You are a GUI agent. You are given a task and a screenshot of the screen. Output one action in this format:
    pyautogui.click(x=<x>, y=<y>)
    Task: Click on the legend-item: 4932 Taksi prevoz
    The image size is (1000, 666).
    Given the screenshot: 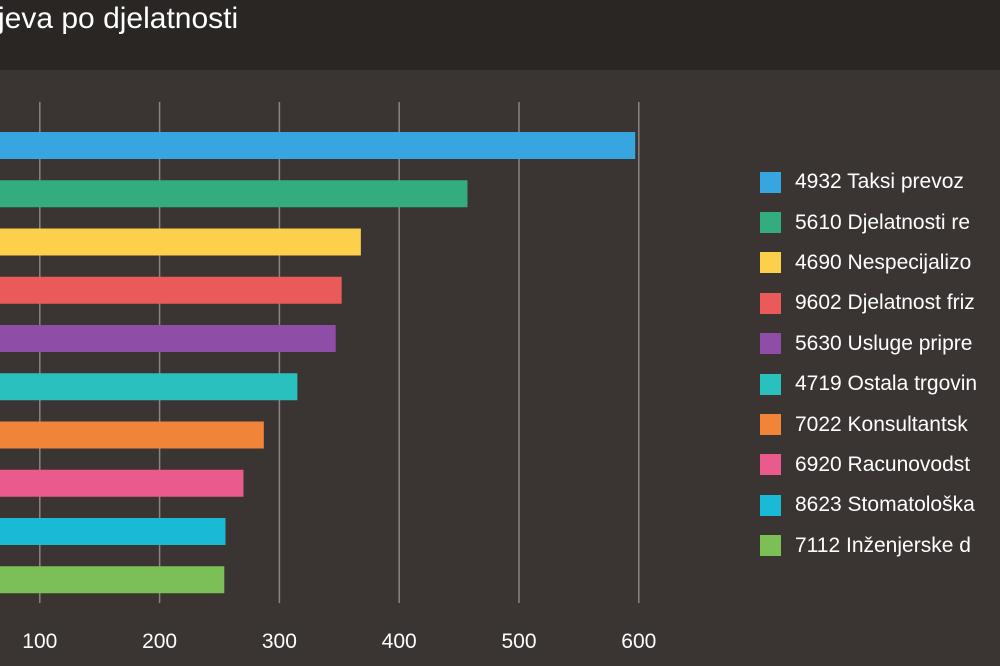 What is the action you would take?
    pyautogui.click(x=880, y=182)
    